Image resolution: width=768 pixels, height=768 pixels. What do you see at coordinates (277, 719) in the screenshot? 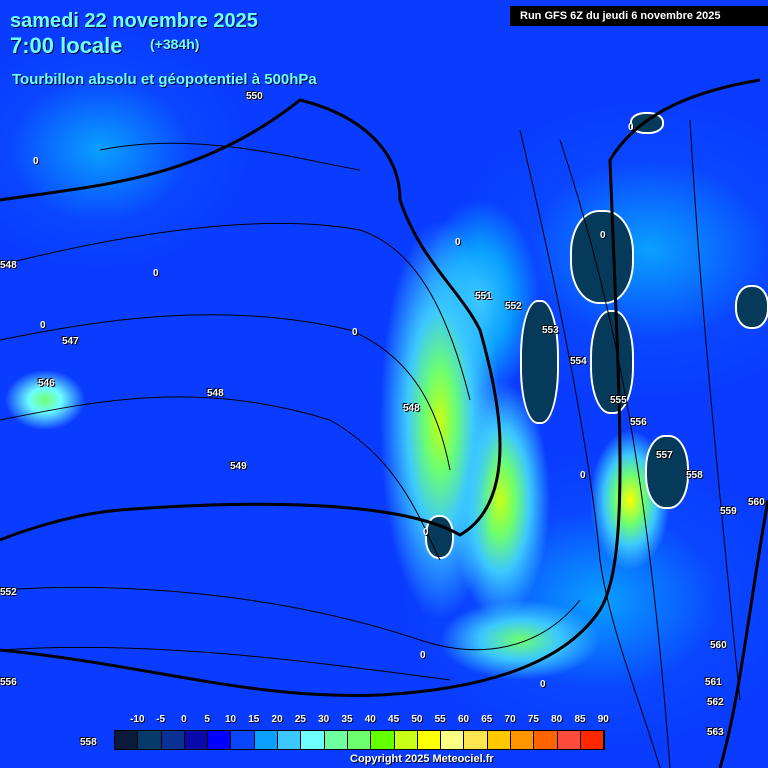
I see `legend-tick: 20` at bounding box center [277, 719].